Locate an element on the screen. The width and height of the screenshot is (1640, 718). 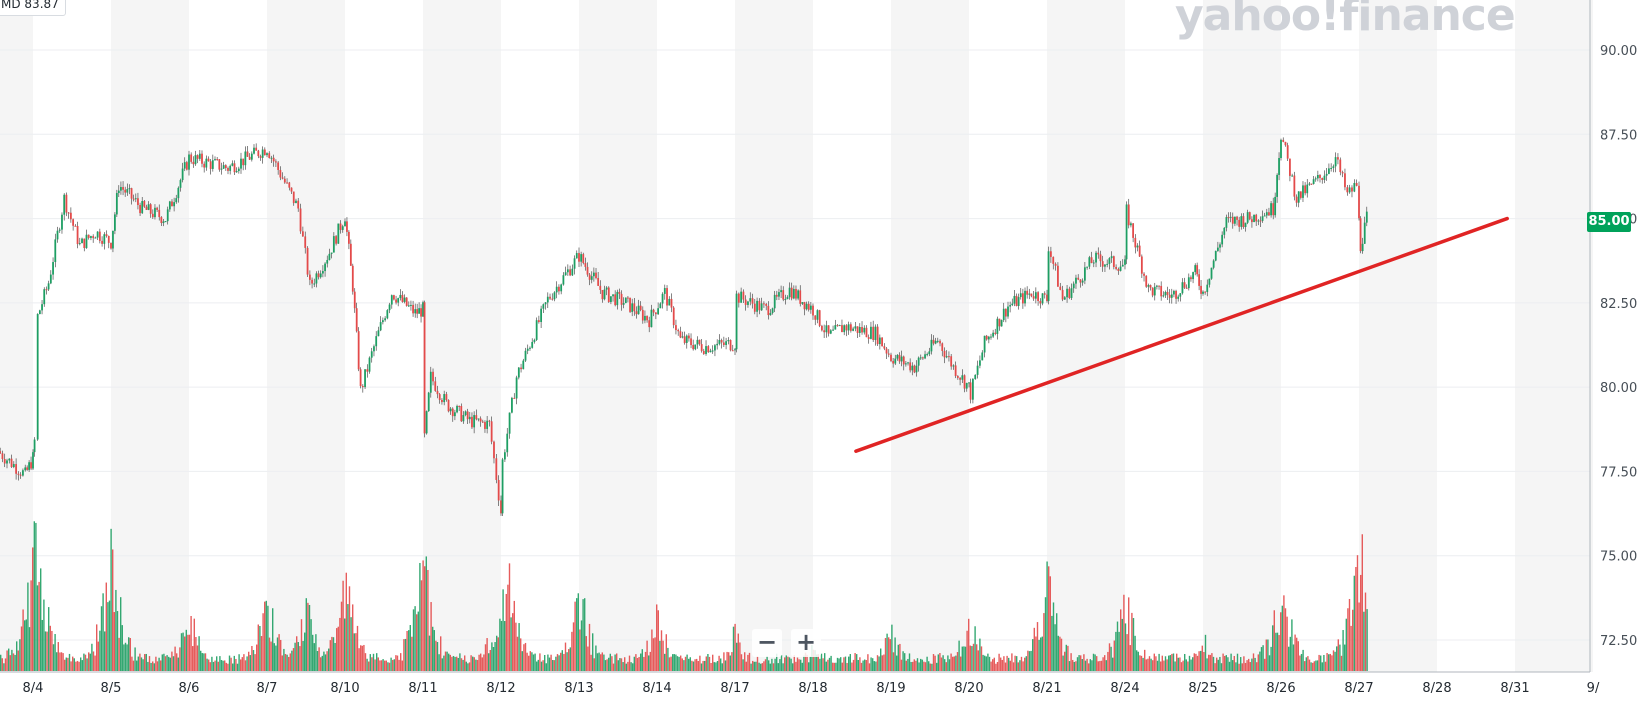
trendline is located at coordinates (1181, 334).